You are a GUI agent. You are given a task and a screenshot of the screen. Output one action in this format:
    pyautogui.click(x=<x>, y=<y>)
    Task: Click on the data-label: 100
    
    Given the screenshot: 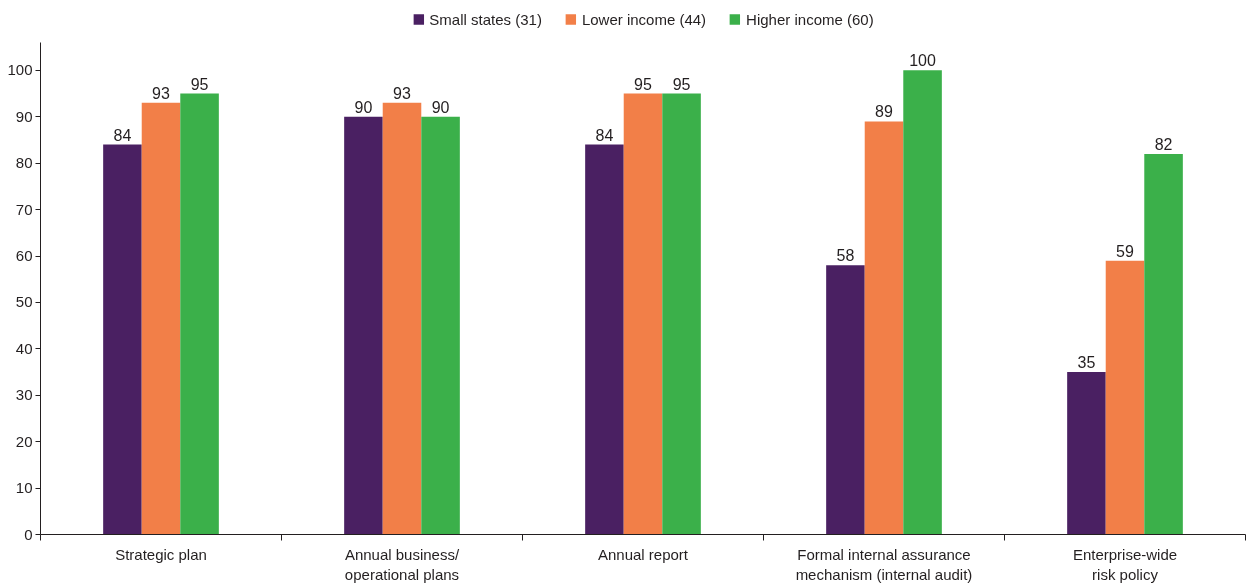 What is the action you would take?
    pyautogui.click(x=923, y=61)
    